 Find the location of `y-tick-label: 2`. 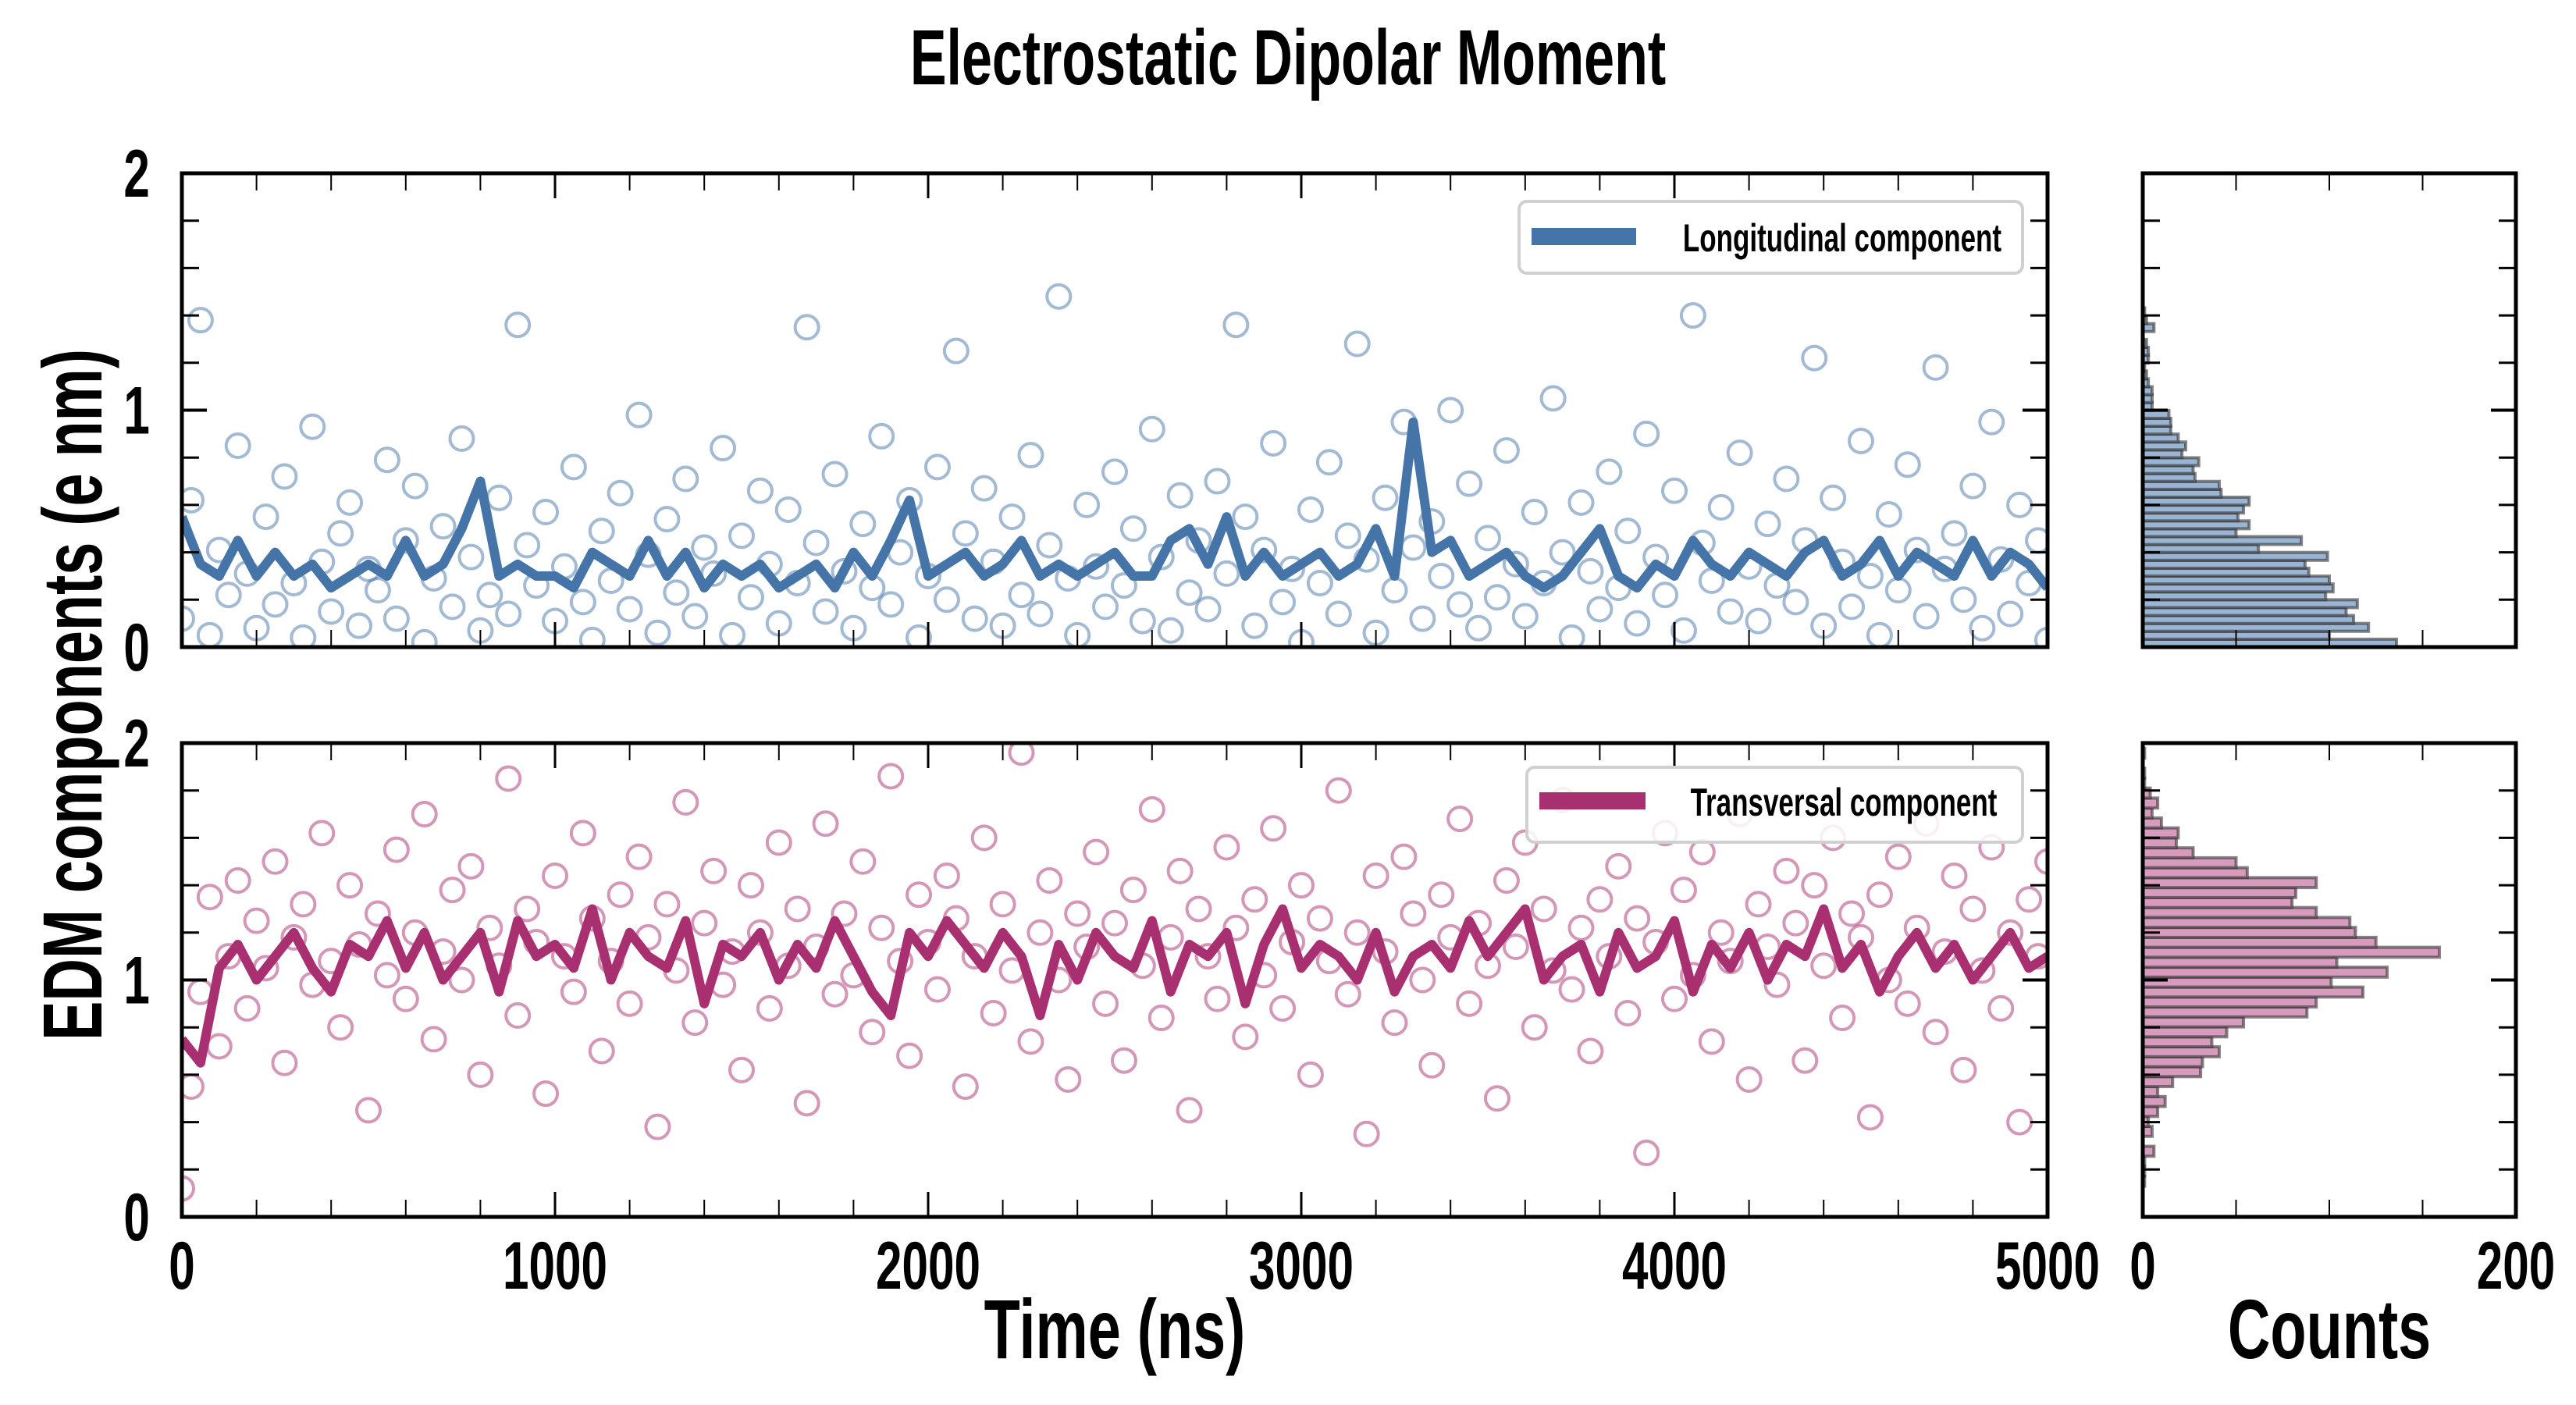

y-tick-label: 2 is located at coordinates (136, 173).